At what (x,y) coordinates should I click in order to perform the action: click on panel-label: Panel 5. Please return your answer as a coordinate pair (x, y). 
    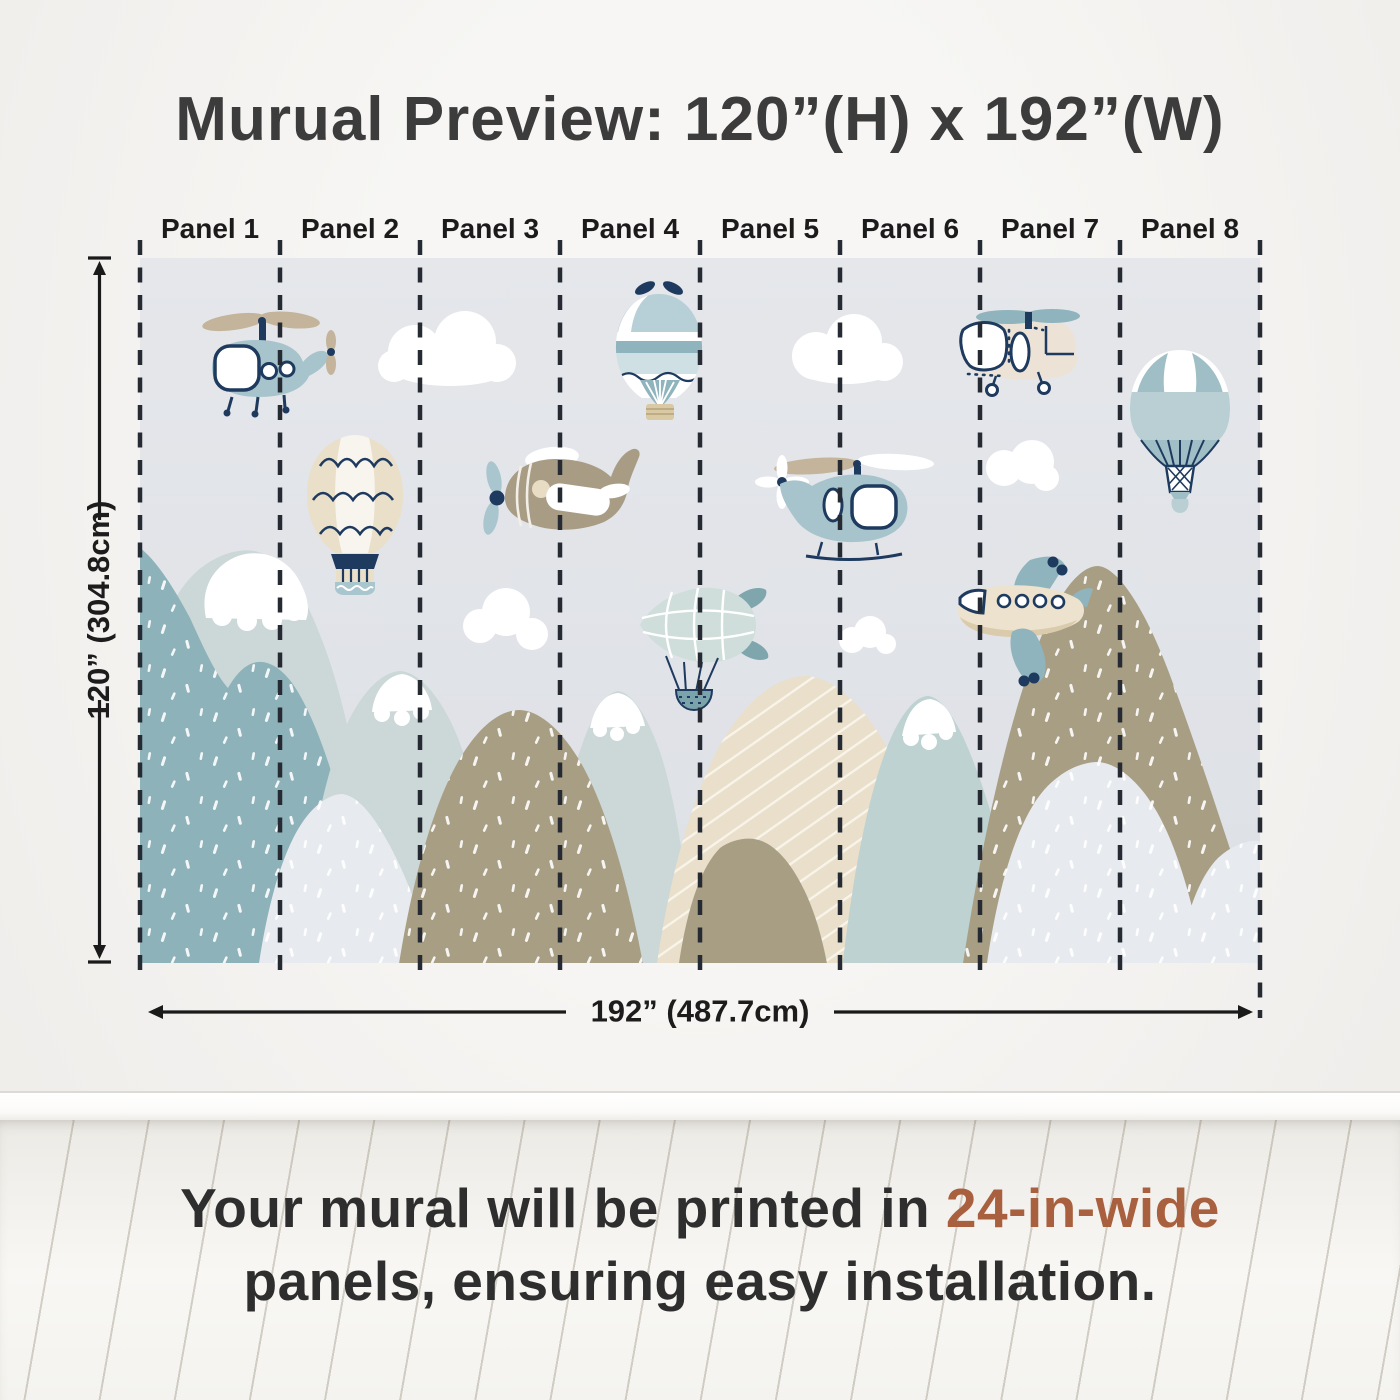
    Looking at the image, I should click on (770, 228).